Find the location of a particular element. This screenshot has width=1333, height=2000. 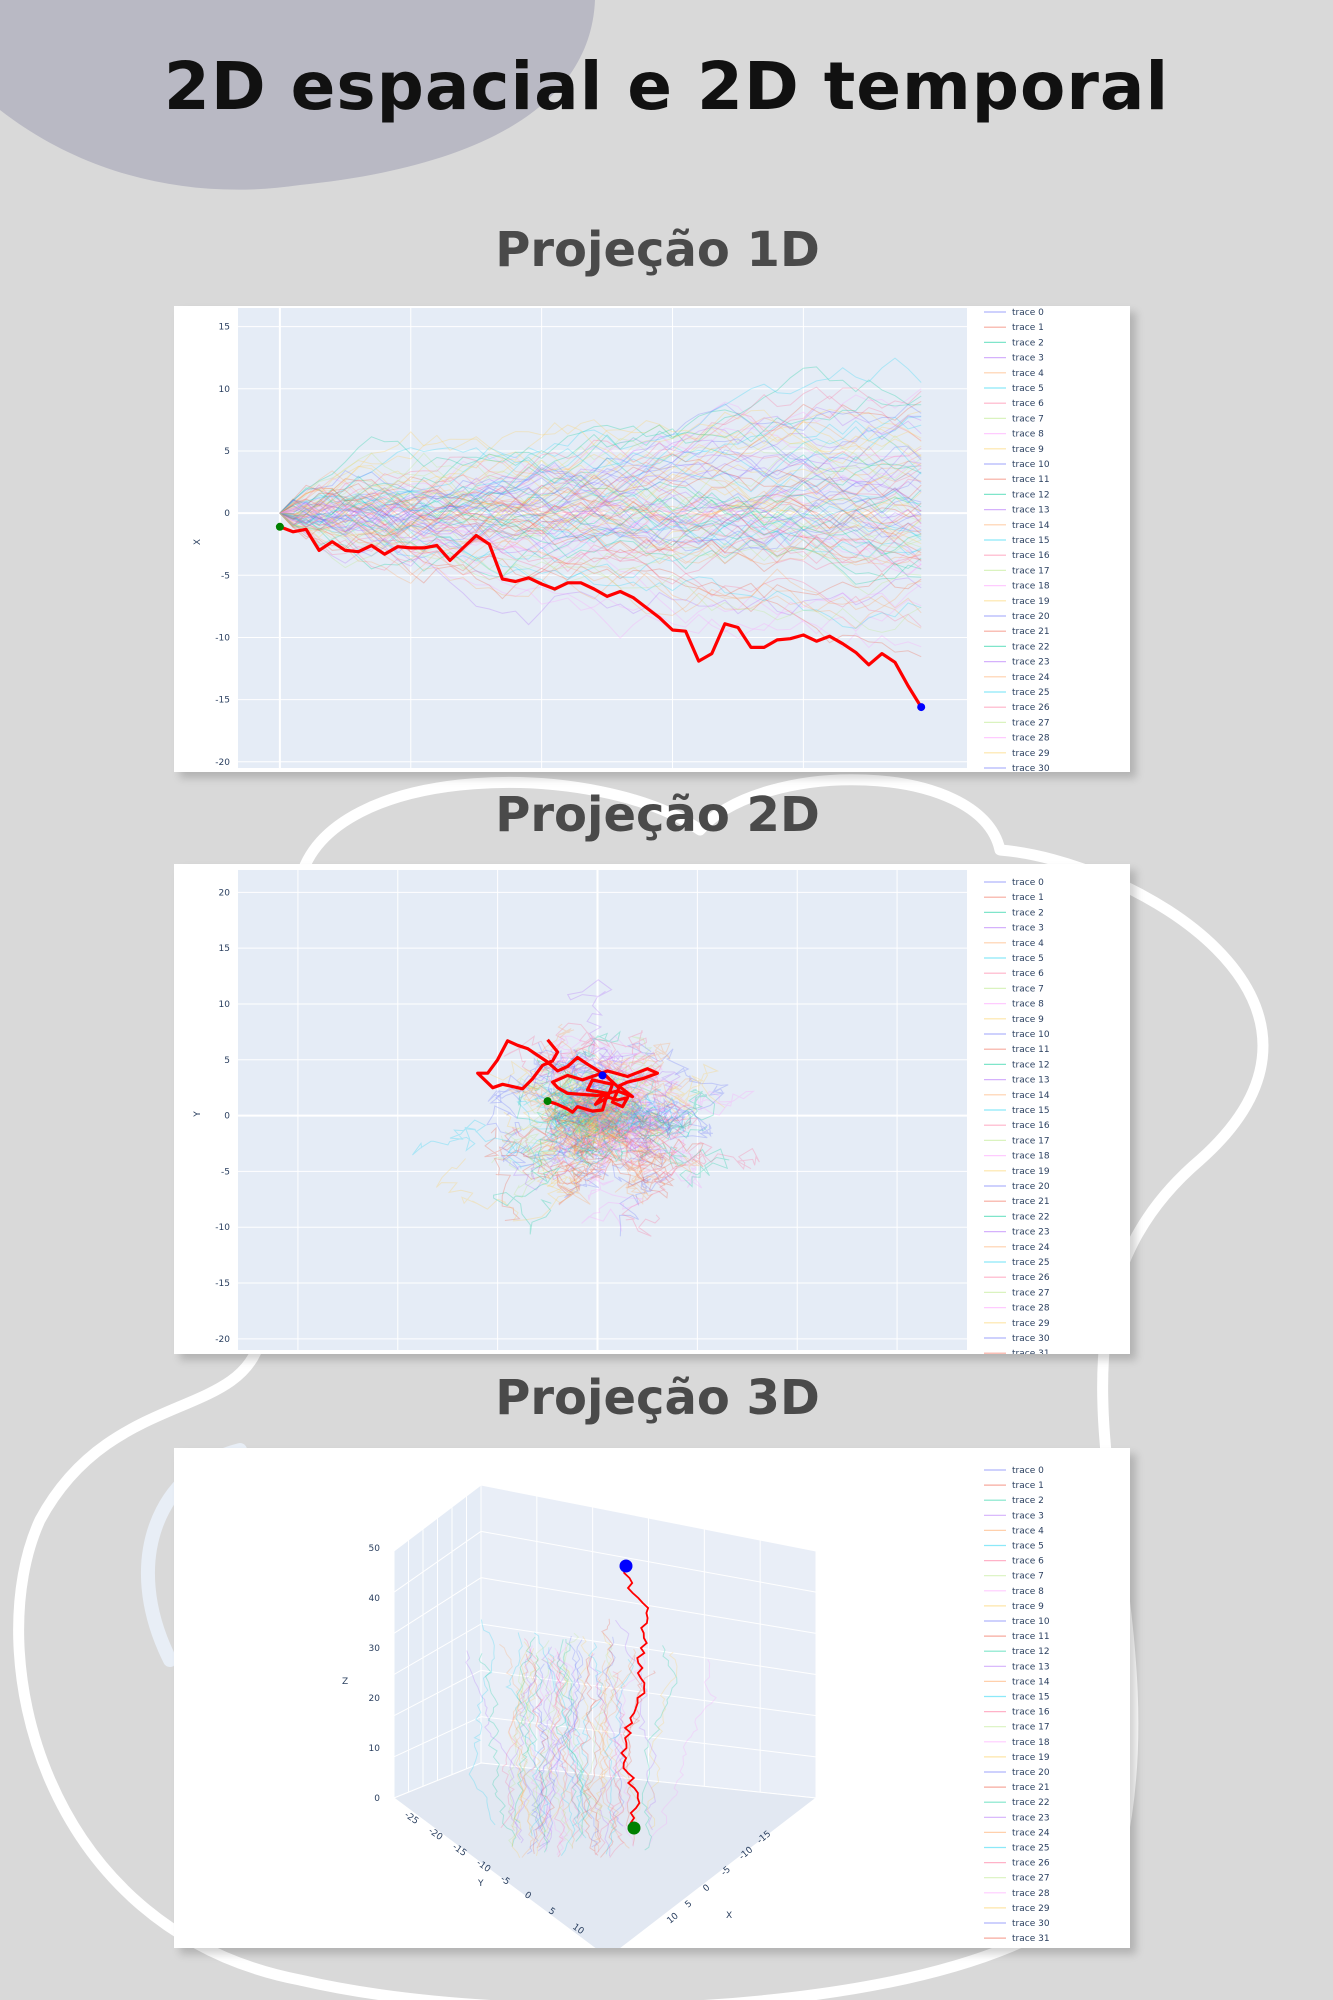

x-tick-label: 5 is located at coordinates (689, 1904).